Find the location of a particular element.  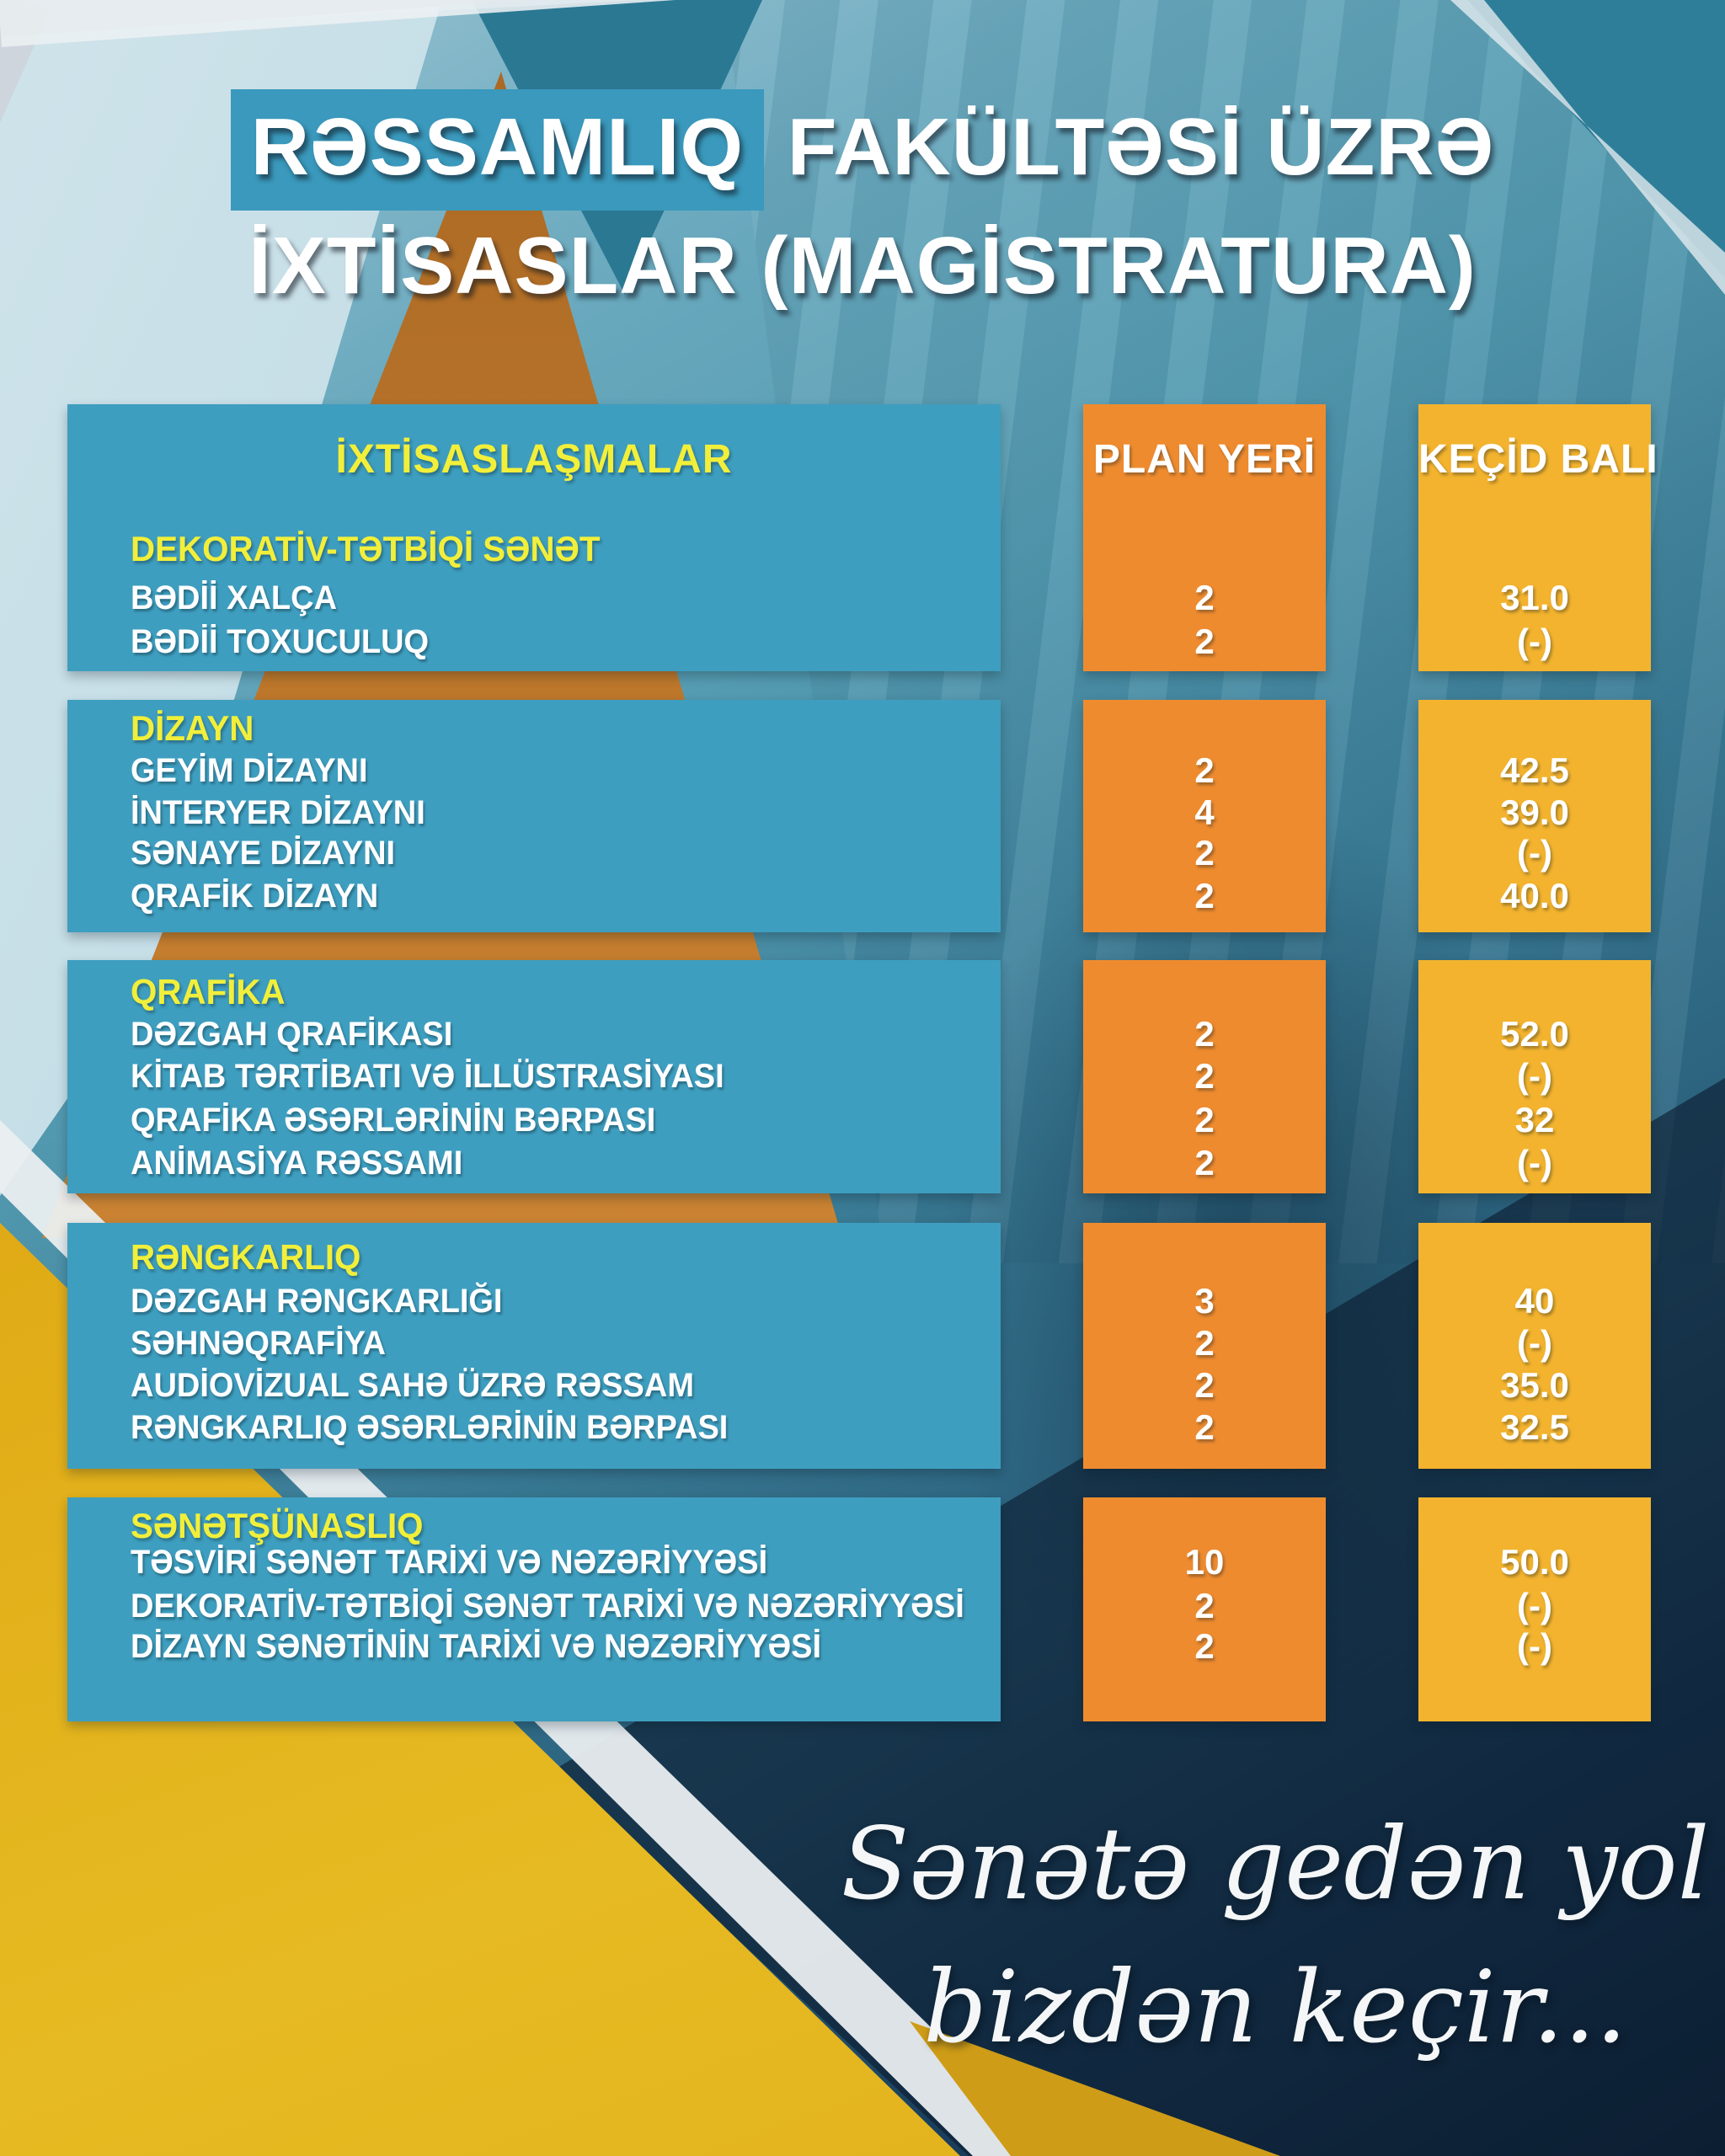

item-score: 40 is located at coordinates (1534, 1301).